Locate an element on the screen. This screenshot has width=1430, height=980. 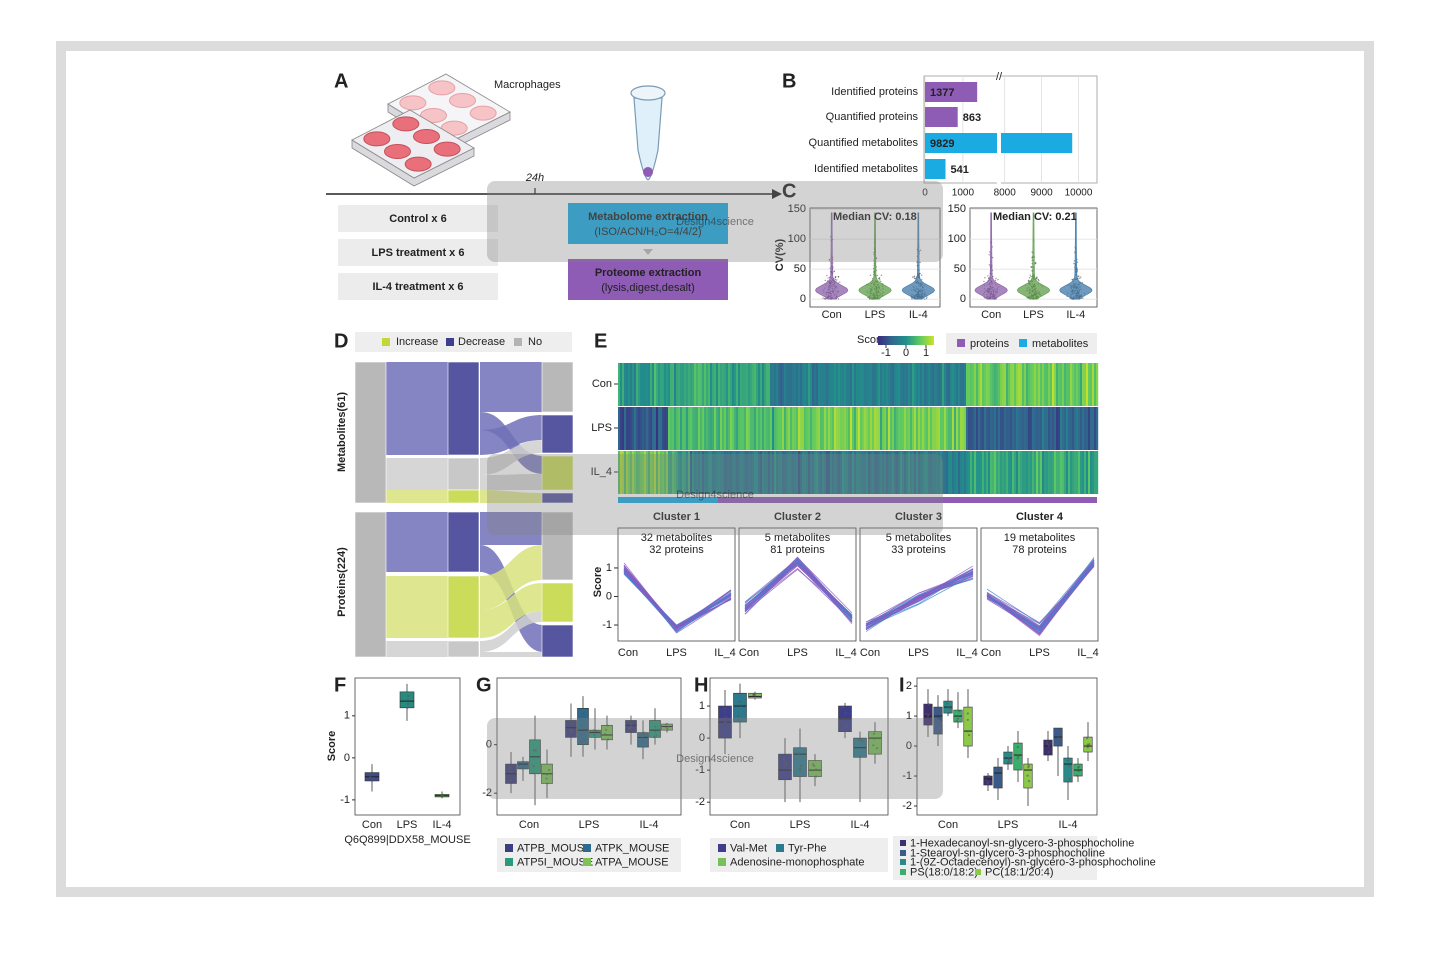
watermark: Design4science is located at coordinates (715, 495).